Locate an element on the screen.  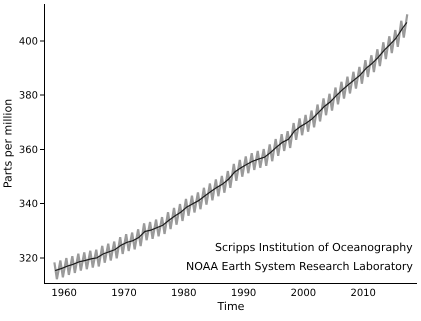
y-tick-label: 340 is located at coordinates (28, 204).